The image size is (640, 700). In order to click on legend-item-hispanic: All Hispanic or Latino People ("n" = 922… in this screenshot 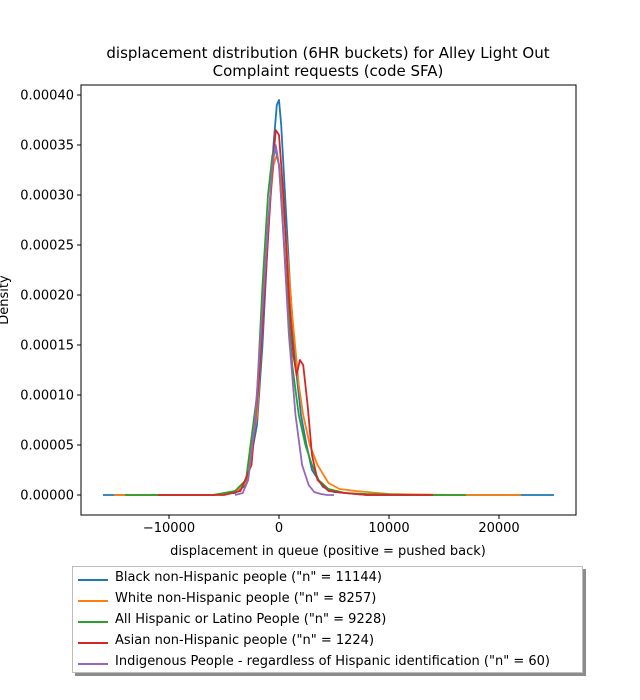, I will do `click(327, 621)`.